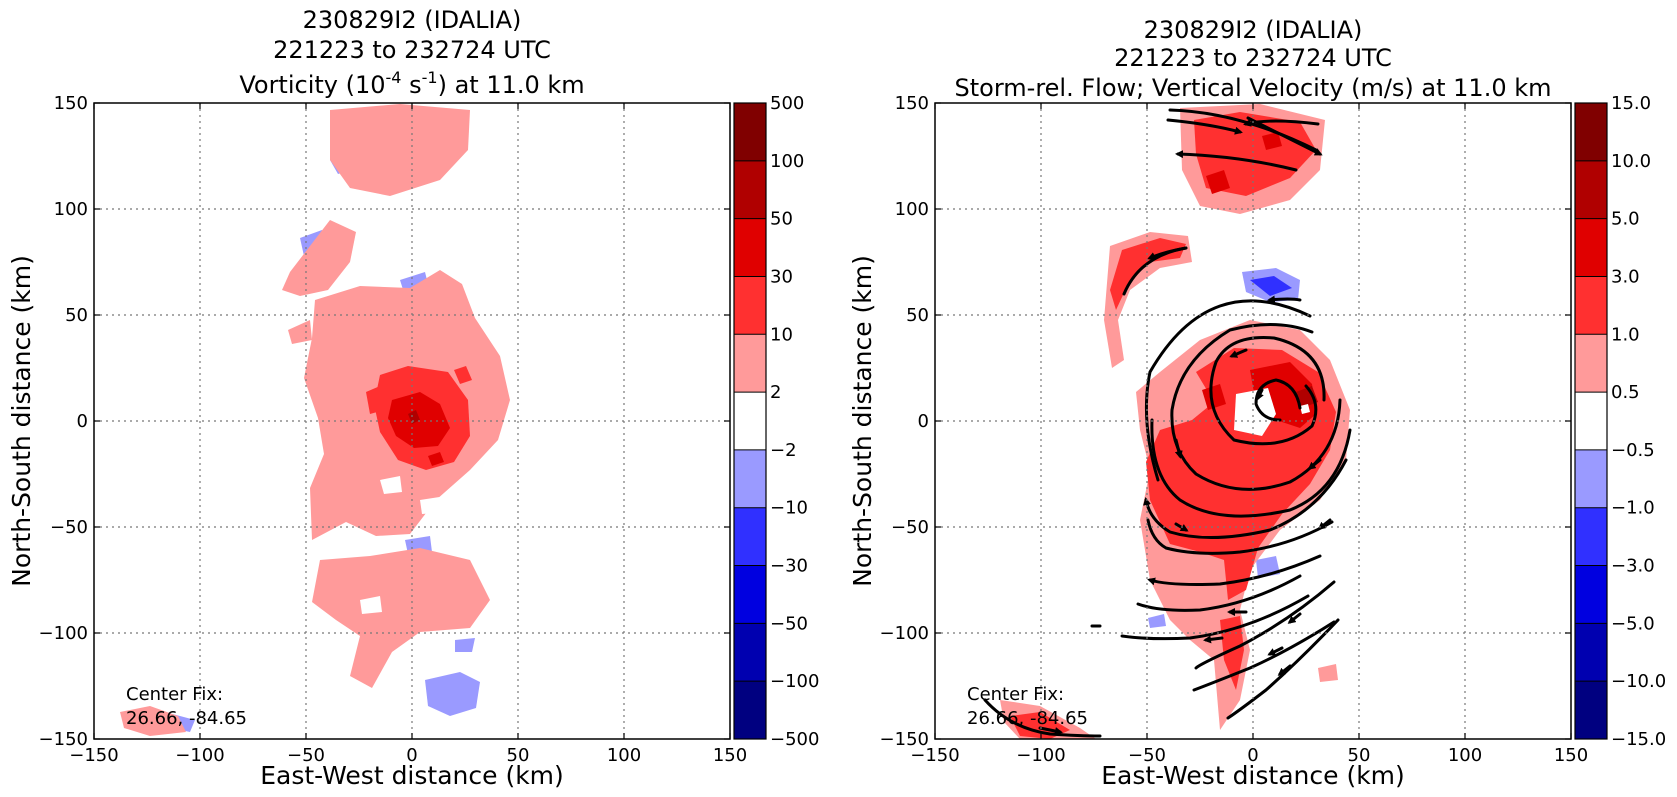 This screenshot has width=1677, height=797. Describe the element at coordinates (781, 219) in the screenshot. I see `left-colorbar-label: 50` at that location.